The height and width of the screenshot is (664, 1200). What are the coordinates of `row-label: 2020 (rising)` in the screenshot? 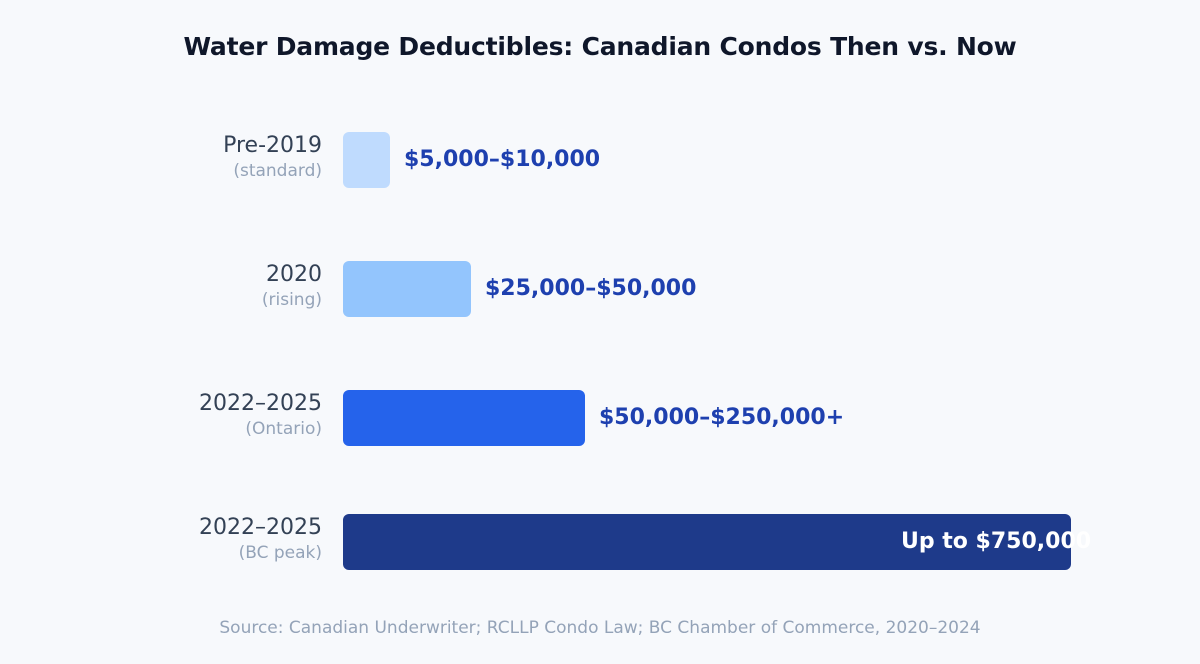 It's located at (292, 286).